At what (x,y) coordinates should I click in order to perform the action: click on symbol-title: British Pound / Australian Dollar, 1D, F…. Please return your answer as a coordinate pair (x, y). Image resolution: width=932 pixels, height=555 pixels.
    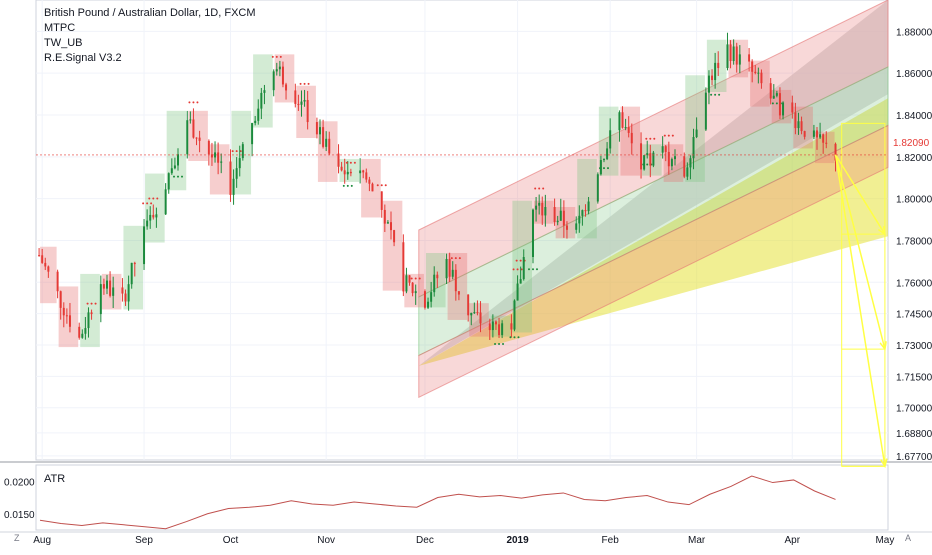
    Looking at the image, I should click on (150, 13).